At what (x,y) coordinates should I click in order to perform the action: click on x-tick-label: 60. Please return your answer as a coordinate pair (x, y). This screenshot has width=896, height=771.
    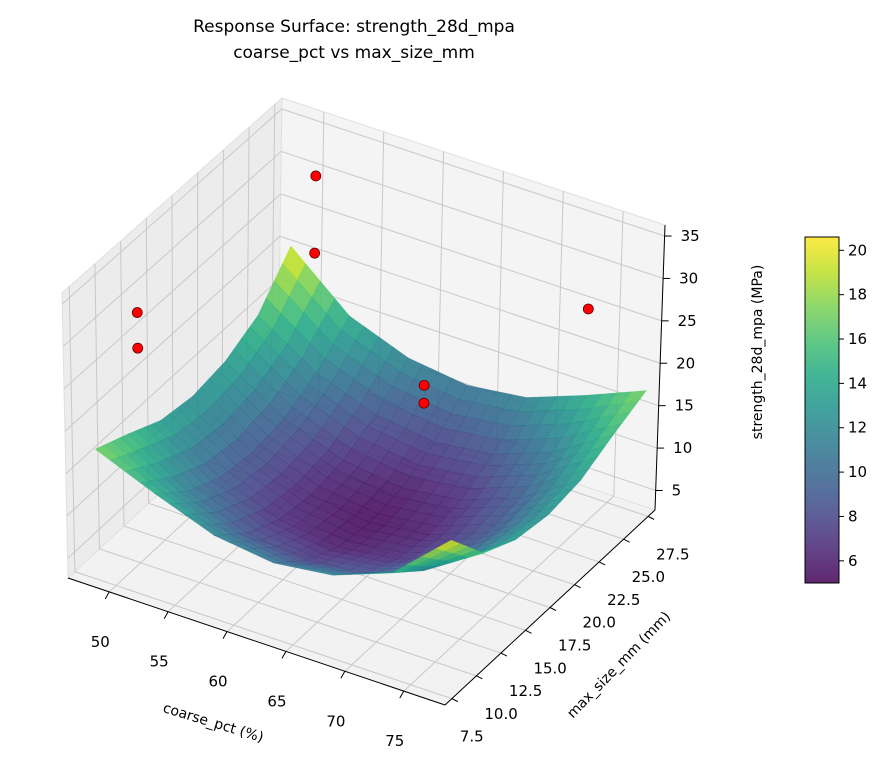
    Looking at the image, I should click on (218, 682).